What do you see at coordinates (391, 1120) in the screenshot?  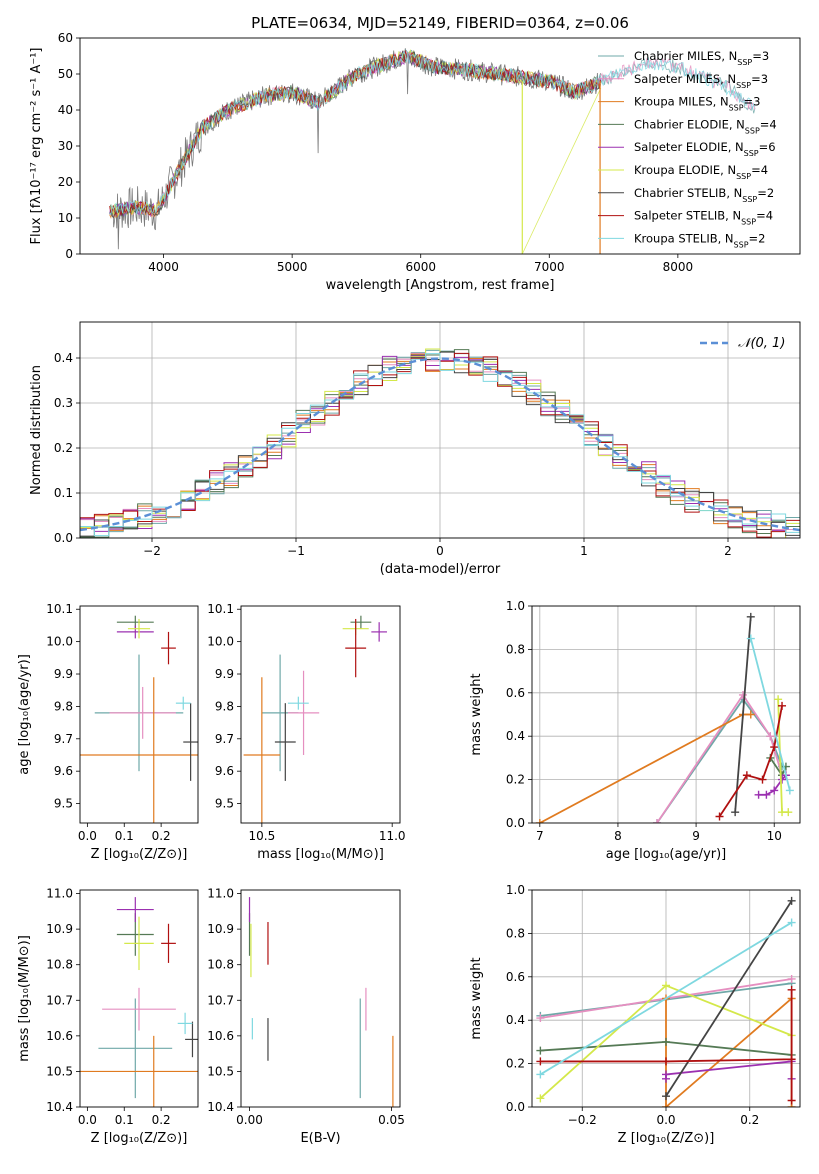 I see `x-tick-label: 0.05` at bounding box center [391, 1120].